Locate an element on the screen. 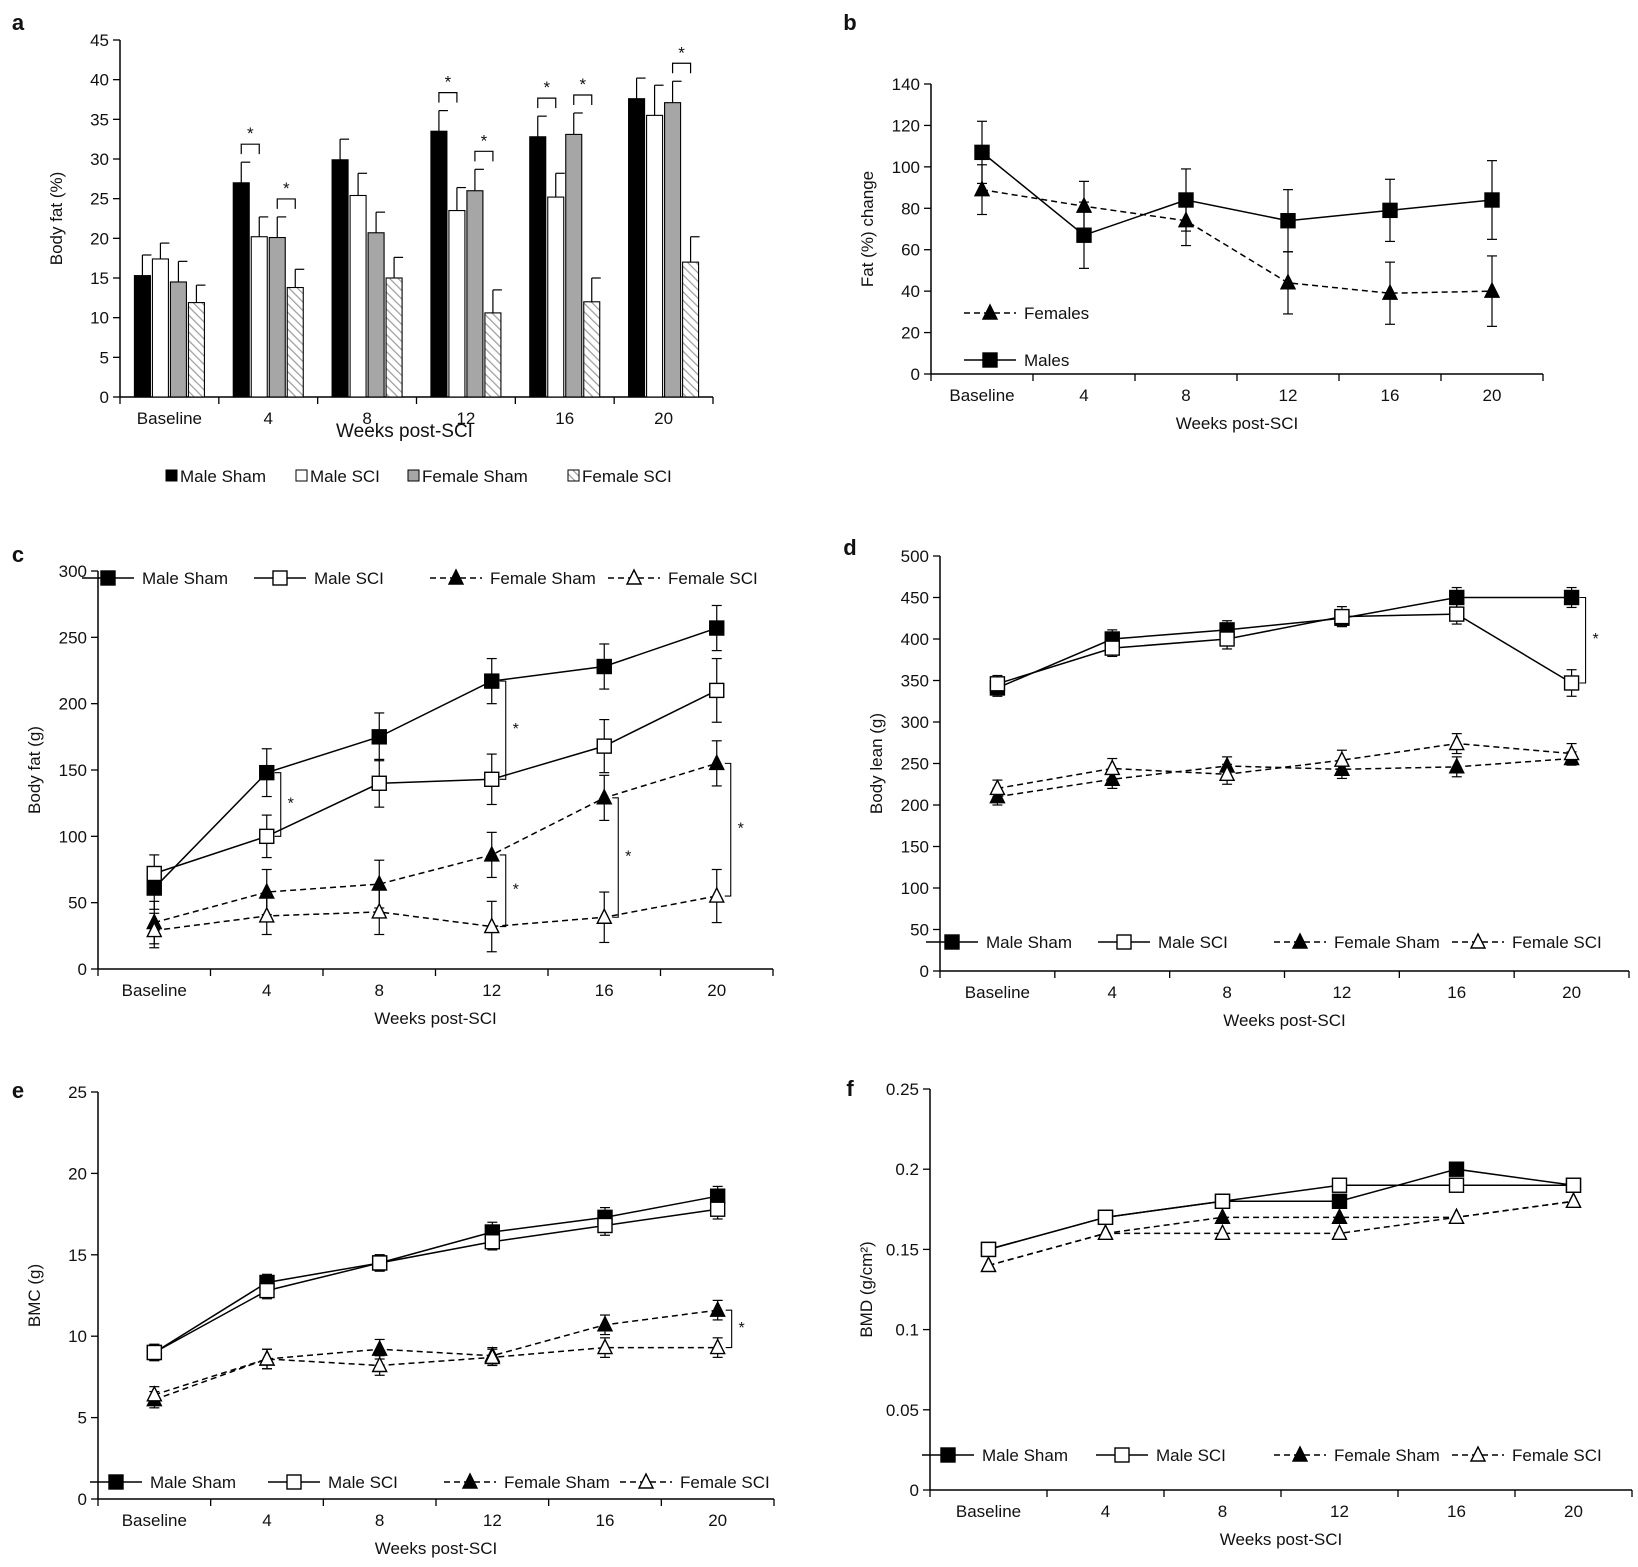 Image resolution: width=1638 pixels, height=1567 pixels. y-tick-label: 50 is located at coordinates (919, 930).